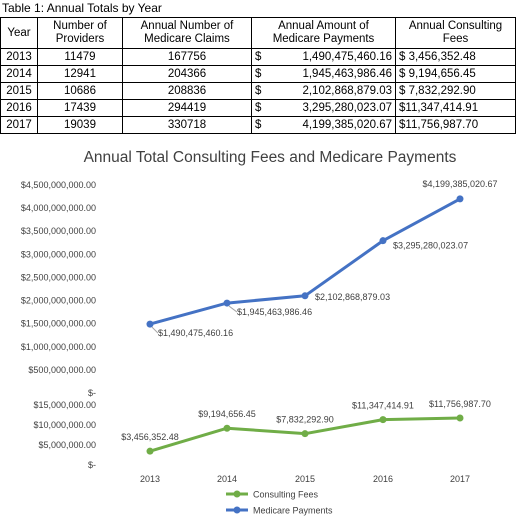 This screenshot has width=520, height=520. I want to click on payments-amount: 2,102,868,879.03, so click(347, 91).